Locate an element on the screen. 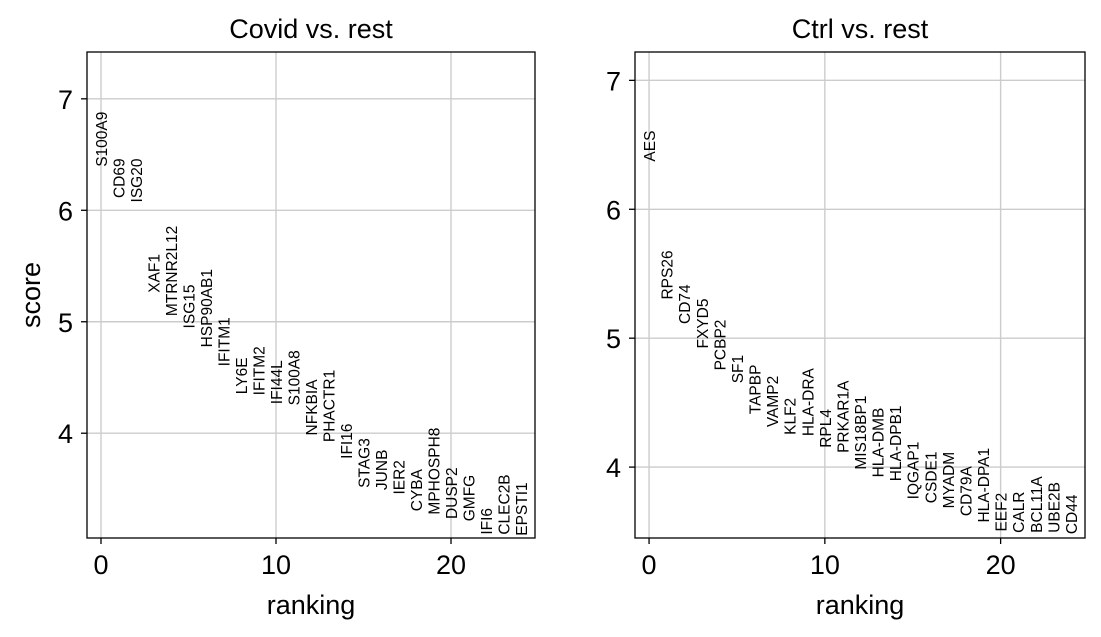 This screenshot has height=637, width=1101. gene-label: DUSP2 is located at coordinates (452, 493).